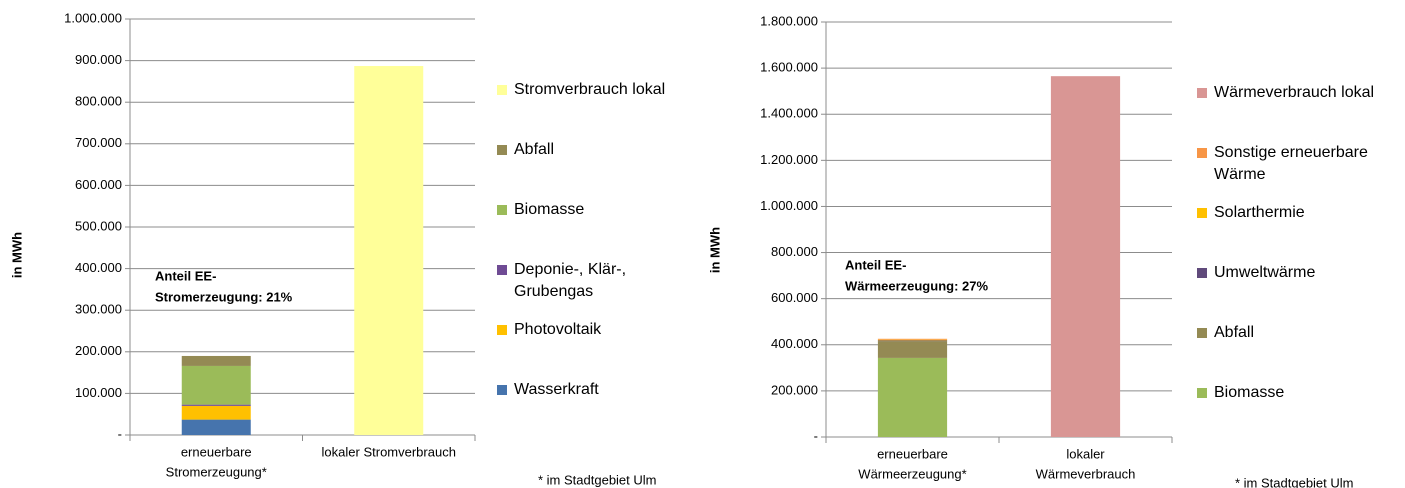 This screenshot has width=1405, height=488. What do you see at coordinates (1086, 473) in the screenshot?
I see `x-tick-label: Wärmeverbrauch` at bounding box center [1086, 473].